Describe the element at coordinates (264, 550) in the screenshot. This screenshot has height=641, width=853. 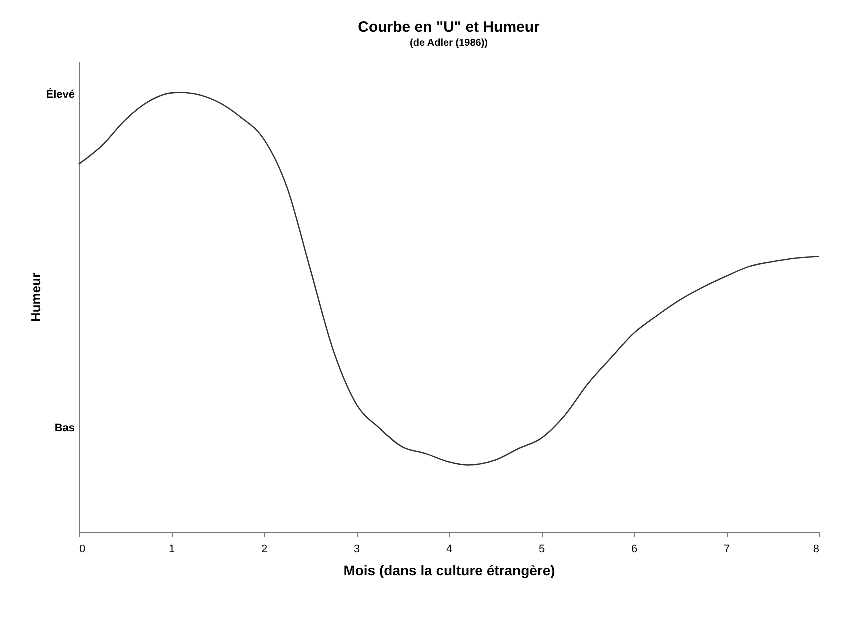
I see `x-tick-label: 2` at that location.